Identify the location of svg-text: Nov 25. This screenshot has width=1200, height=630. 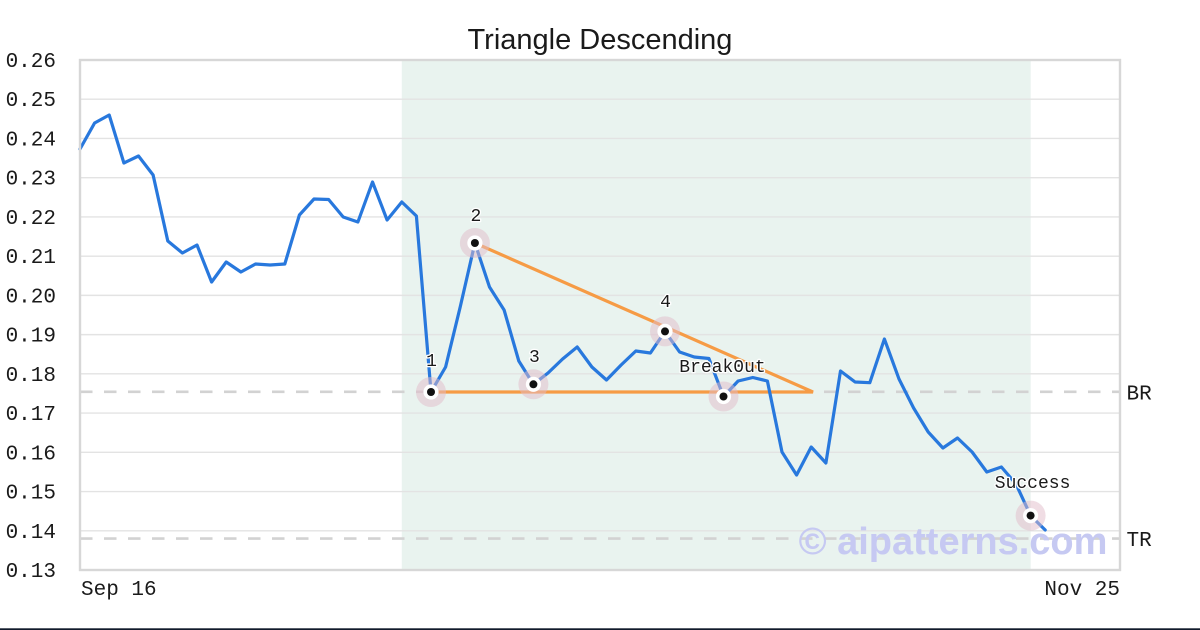
(1082, 590).